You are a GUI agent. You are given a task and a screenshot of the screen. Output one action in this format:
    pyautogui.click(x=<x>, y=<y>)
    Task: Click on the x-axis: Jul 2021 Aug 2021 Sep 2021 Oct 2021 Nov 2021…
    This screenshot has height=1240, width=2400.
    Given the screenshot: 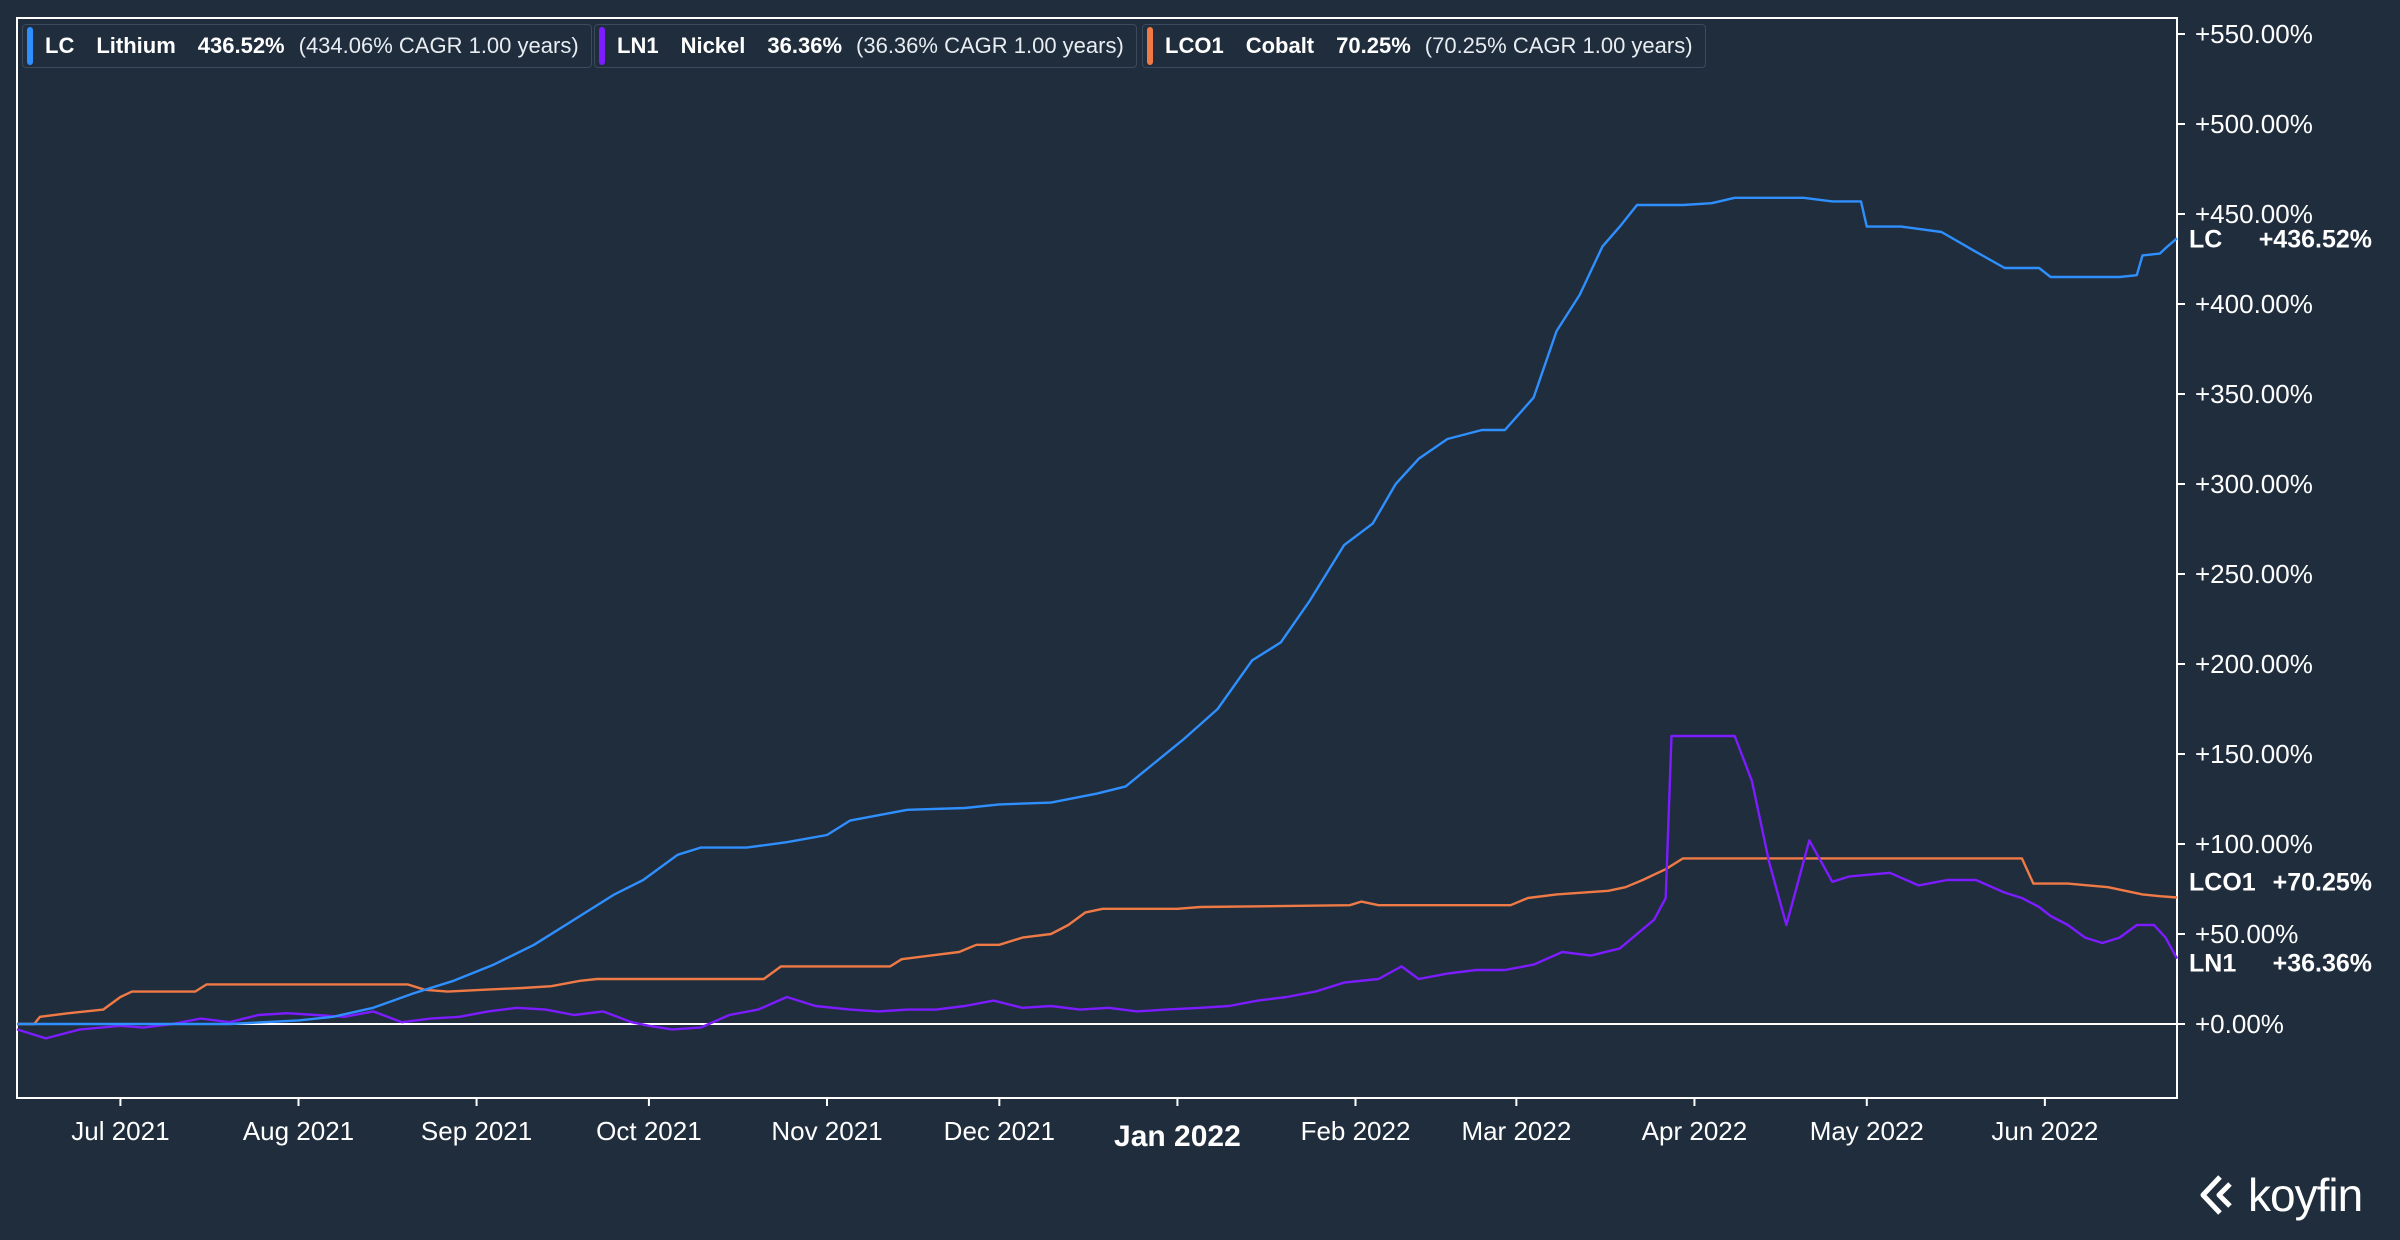 What is the action you would take?
    pyautogui.click(x=1084, y=1125)
    